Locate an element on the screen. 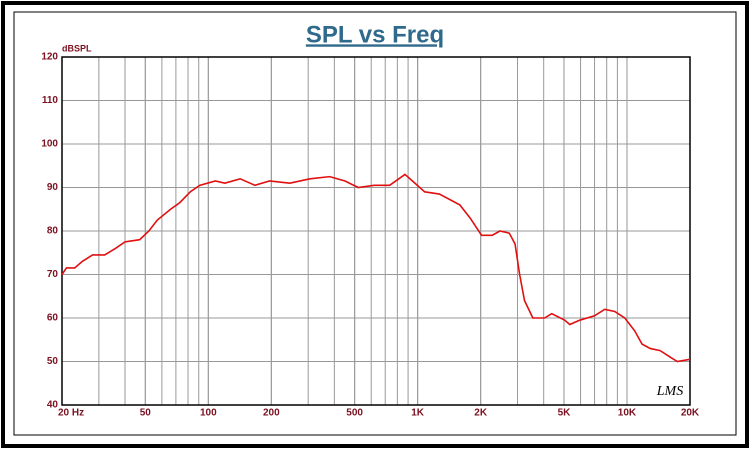 This screenshot has height=449, width=750. chart-title: SPL vs Freq is located at coordinates (375, 34).